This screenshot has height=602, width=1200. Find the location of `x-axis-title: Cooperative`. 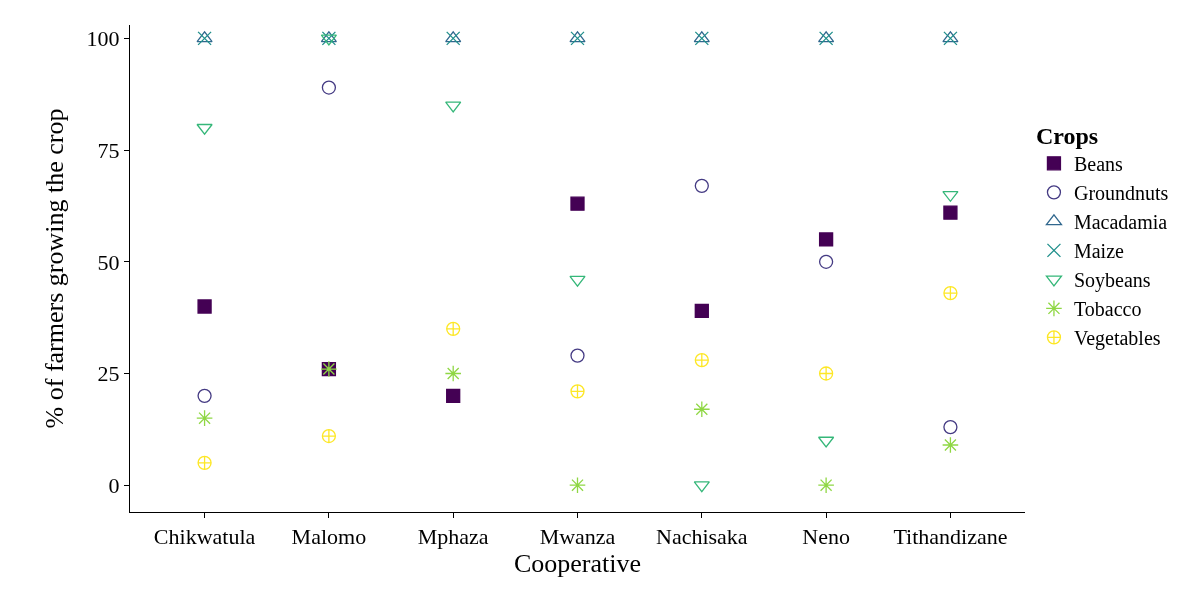

x-axis-title: Cooperative is located at coordinates (577, 564).